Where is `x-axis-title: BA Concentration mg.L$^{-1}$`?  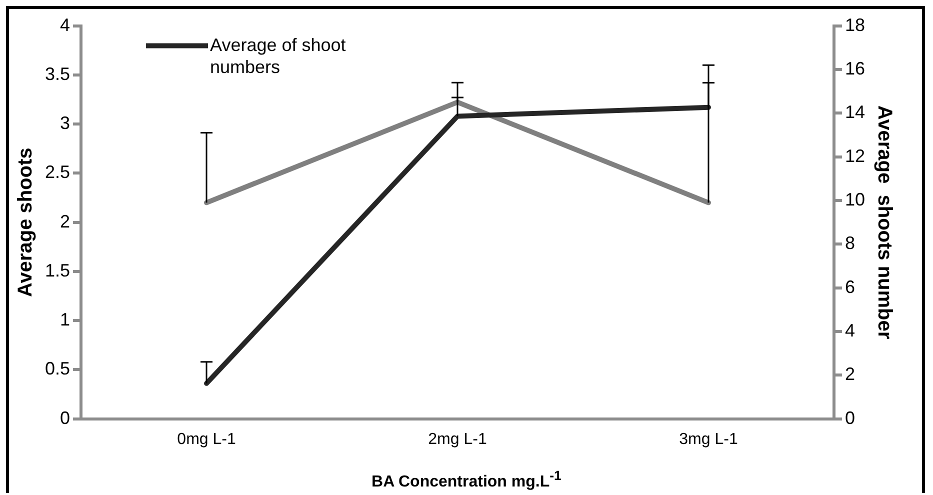
x-axis-title: BA Concentration mg.L$^{-1}$ is located at coordinates (466, 480).